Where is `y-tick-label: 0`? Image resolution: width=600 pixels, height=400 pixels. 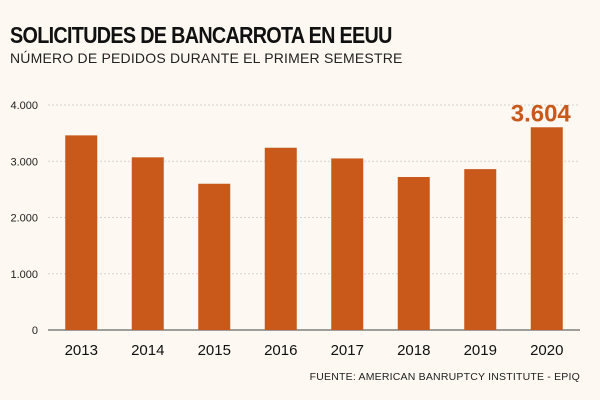 y-tick-label: 0 is located at coordinates (35, 331).